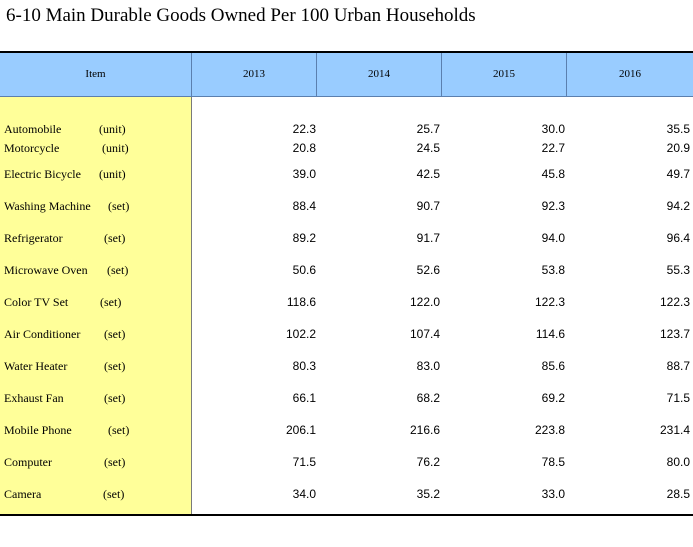 This screenshot has height=547, width=693. I want to click on cell-2015: 53.8, so click(553, 270).